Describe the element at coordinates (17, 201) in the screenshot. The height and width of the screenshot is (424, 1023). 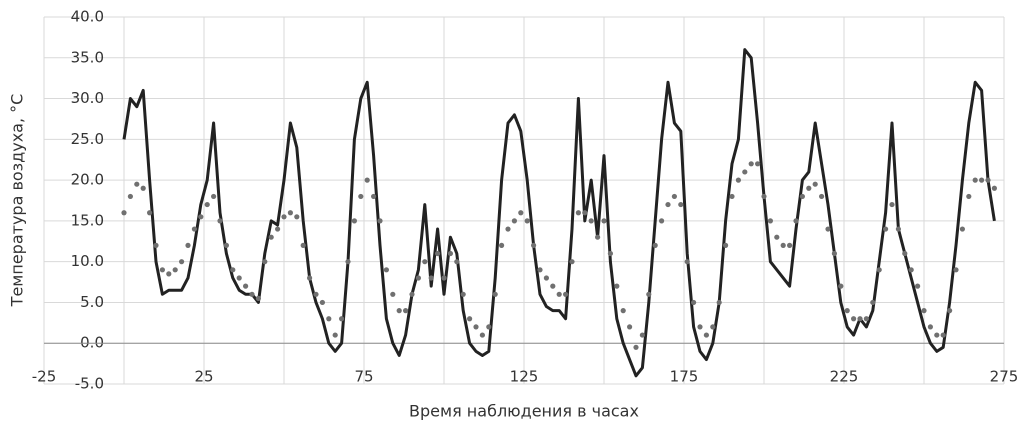
I see `y-axis-title: Температура воздуха, °C` at that location.